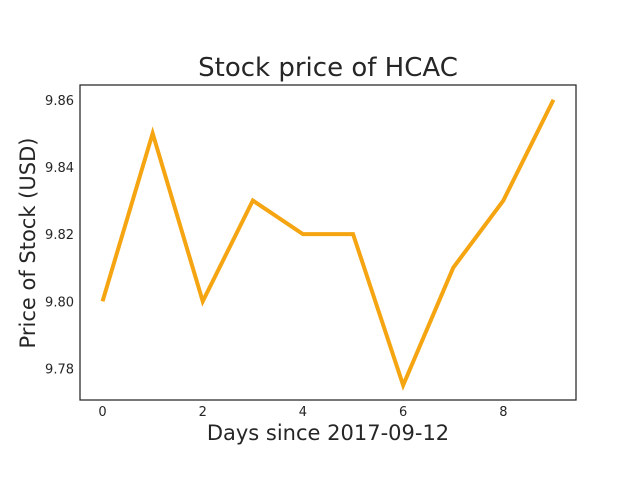  What do you see at coordinates (403, 412) in the screenshot?
I see `x-tick-label: 6` at bounding box center [403, 412].